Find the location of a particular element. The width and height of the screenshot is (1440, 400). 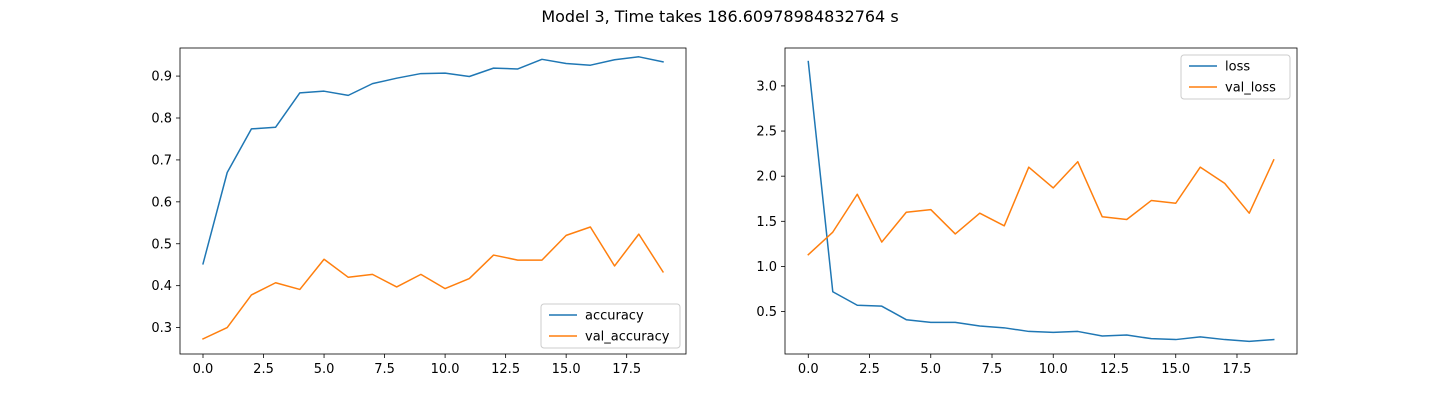

y-tick-label: 1.0 is located at coordinates (766, 267).